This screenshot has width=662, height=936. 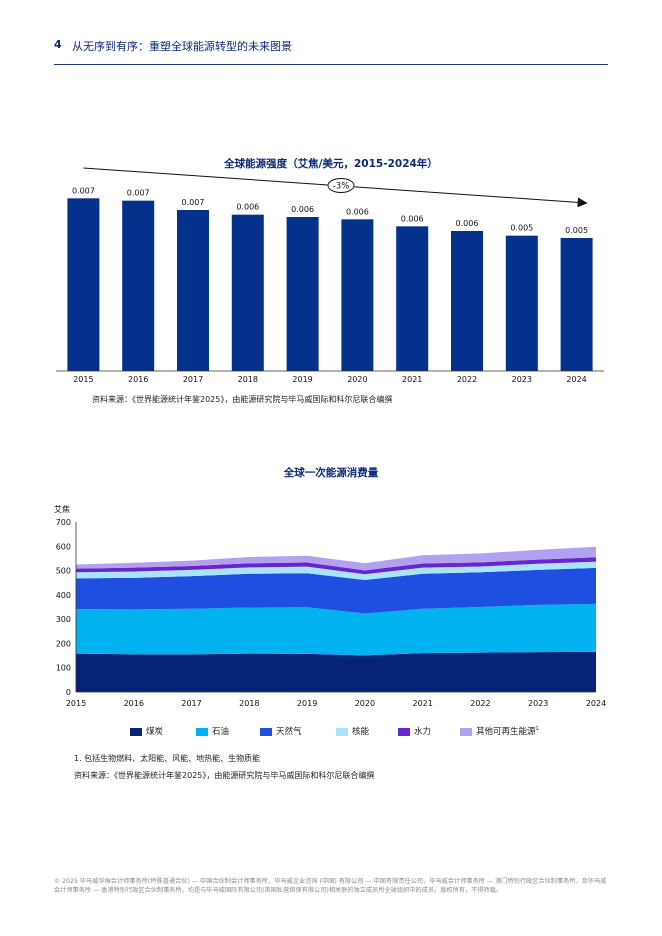 I want to click on y-tick-label: 100, so click(x=63, y=668).